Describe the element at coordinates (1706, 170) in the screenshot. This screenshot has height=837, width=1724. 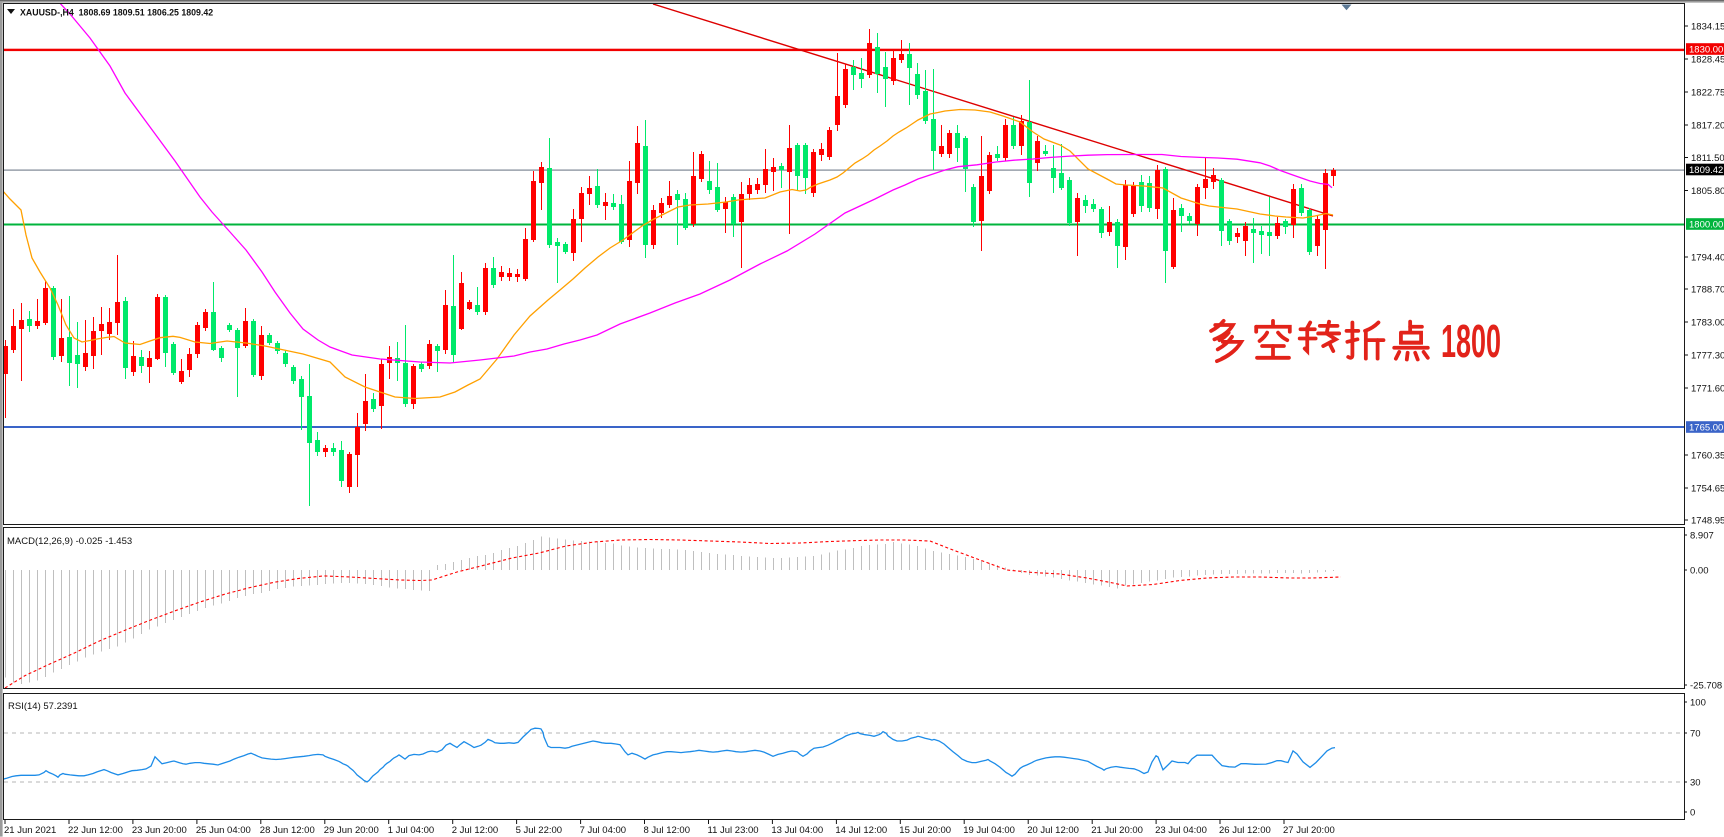
I see `svg-text: 1809.42` at that location.